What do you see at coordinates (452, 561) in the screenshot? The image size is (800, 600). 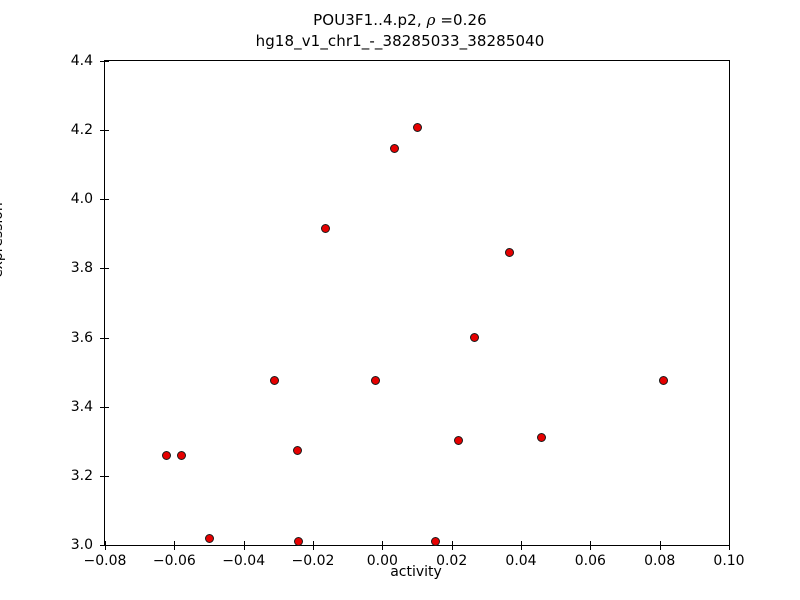 I see `x-axis-tick-label: 0.02` at bounding box center [452, 561].